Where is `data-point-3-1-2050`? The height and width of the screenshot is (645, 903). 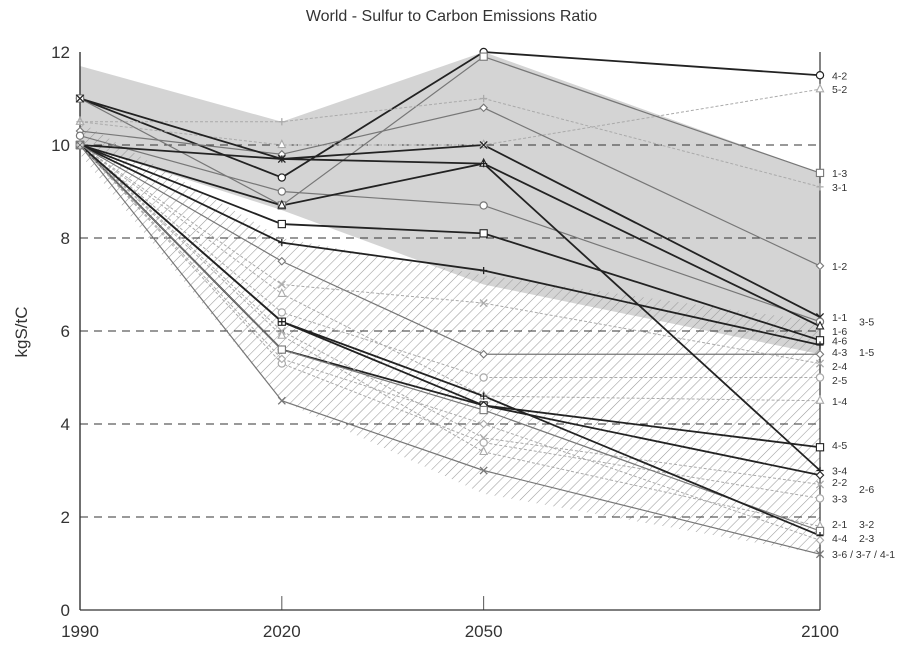 data-point-3-1-2050 is located at coordinates (484, 98).